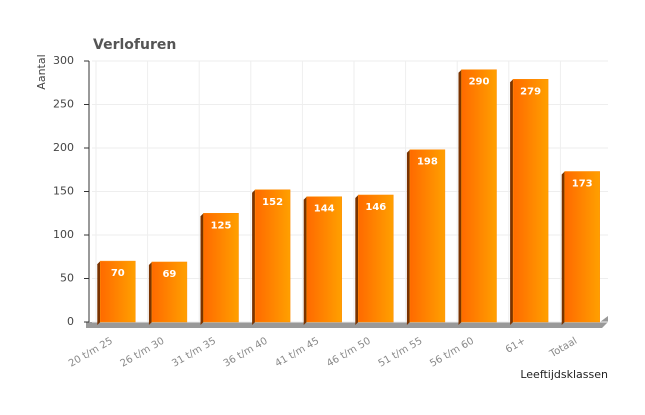 The width and height of the screenshot is (645, 415). I want to click on x-tick-label: 36 t/m 40, so click(246, 353).